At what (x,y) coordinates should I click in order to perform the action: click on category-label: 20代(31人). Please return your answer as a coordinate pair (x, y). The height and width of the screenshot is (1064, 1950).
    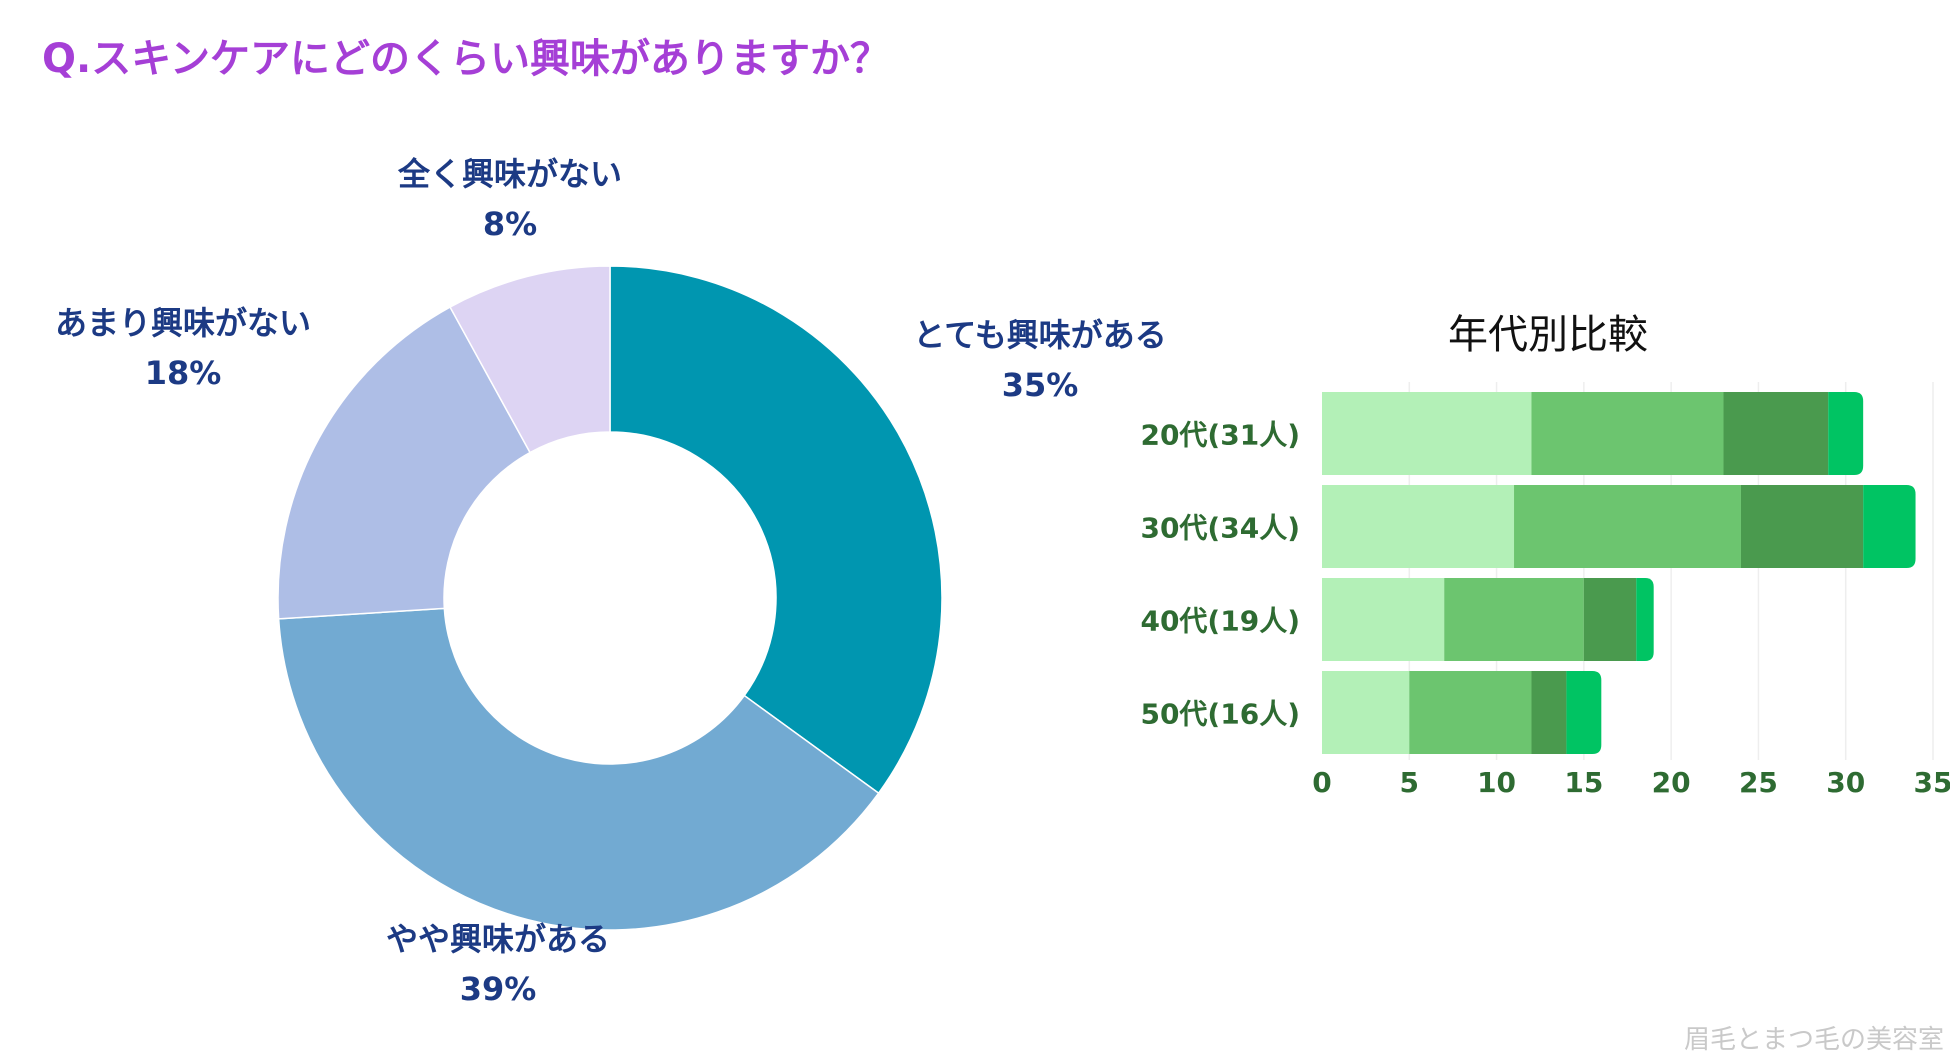
    Looking at the image, I should click on (1220, 435).